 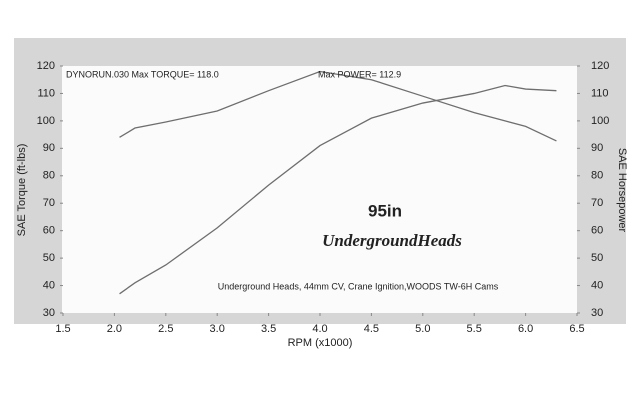 What do you see at coordinates (22, 190) in the screenshot?
I see `y-axis-label: SAE Torque (ft-lbs)` at bounding box center [22, 190].